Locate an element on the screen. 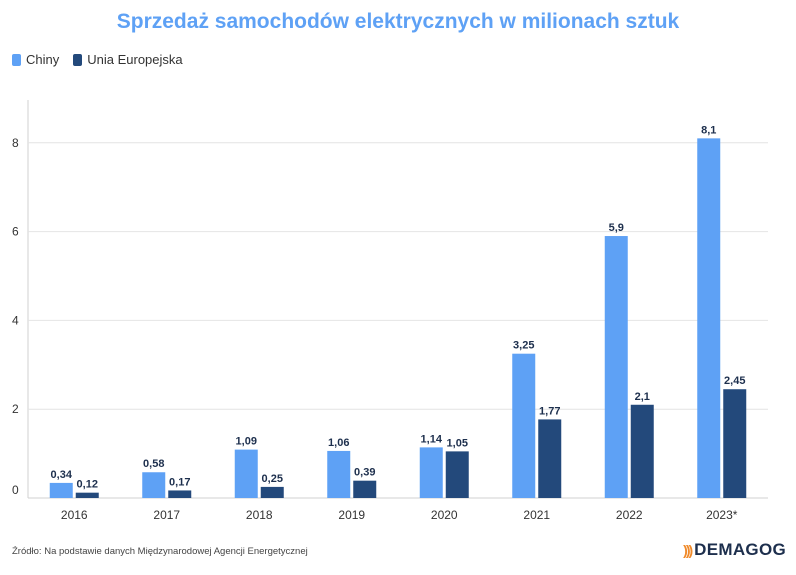  x-tick-label: 2021 is located at coordinates (536, 515).